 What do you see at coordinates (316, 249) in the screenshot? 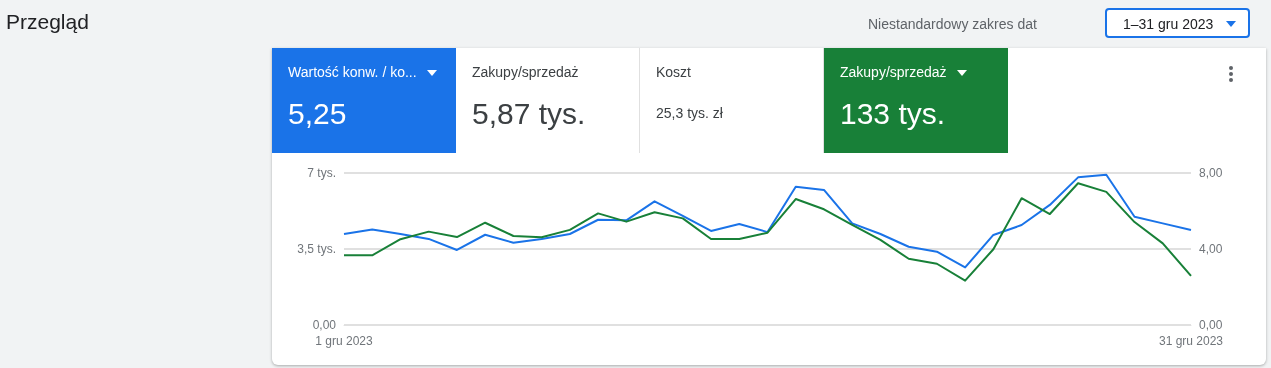
I see `y-tick-label: 3,5 tys.` at bounding box center [316, 249].